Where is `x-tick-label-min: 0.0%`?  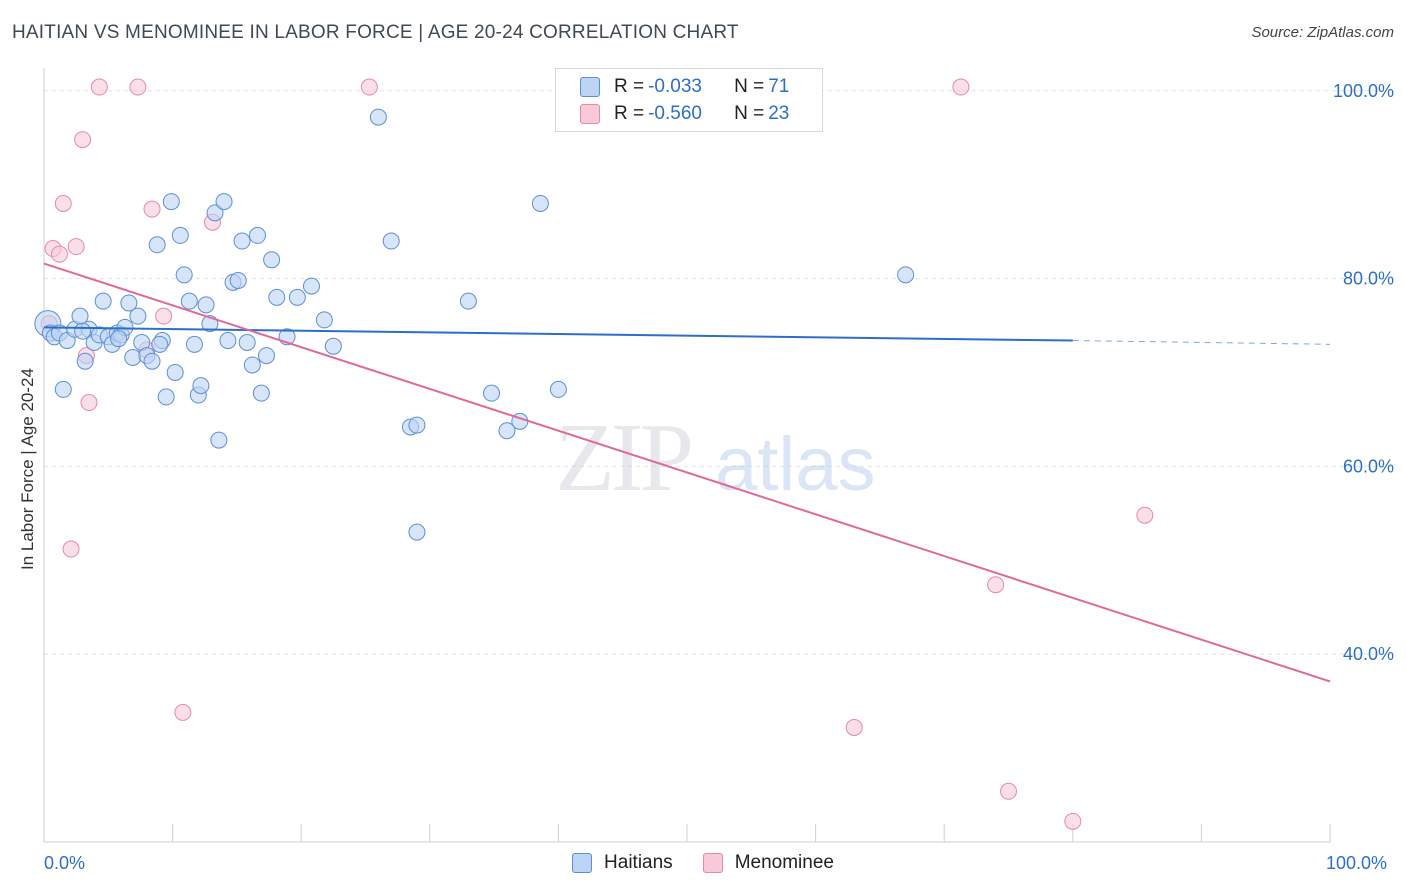 x-tick-label-min: 0.0% is located at coordinates (65, 863).